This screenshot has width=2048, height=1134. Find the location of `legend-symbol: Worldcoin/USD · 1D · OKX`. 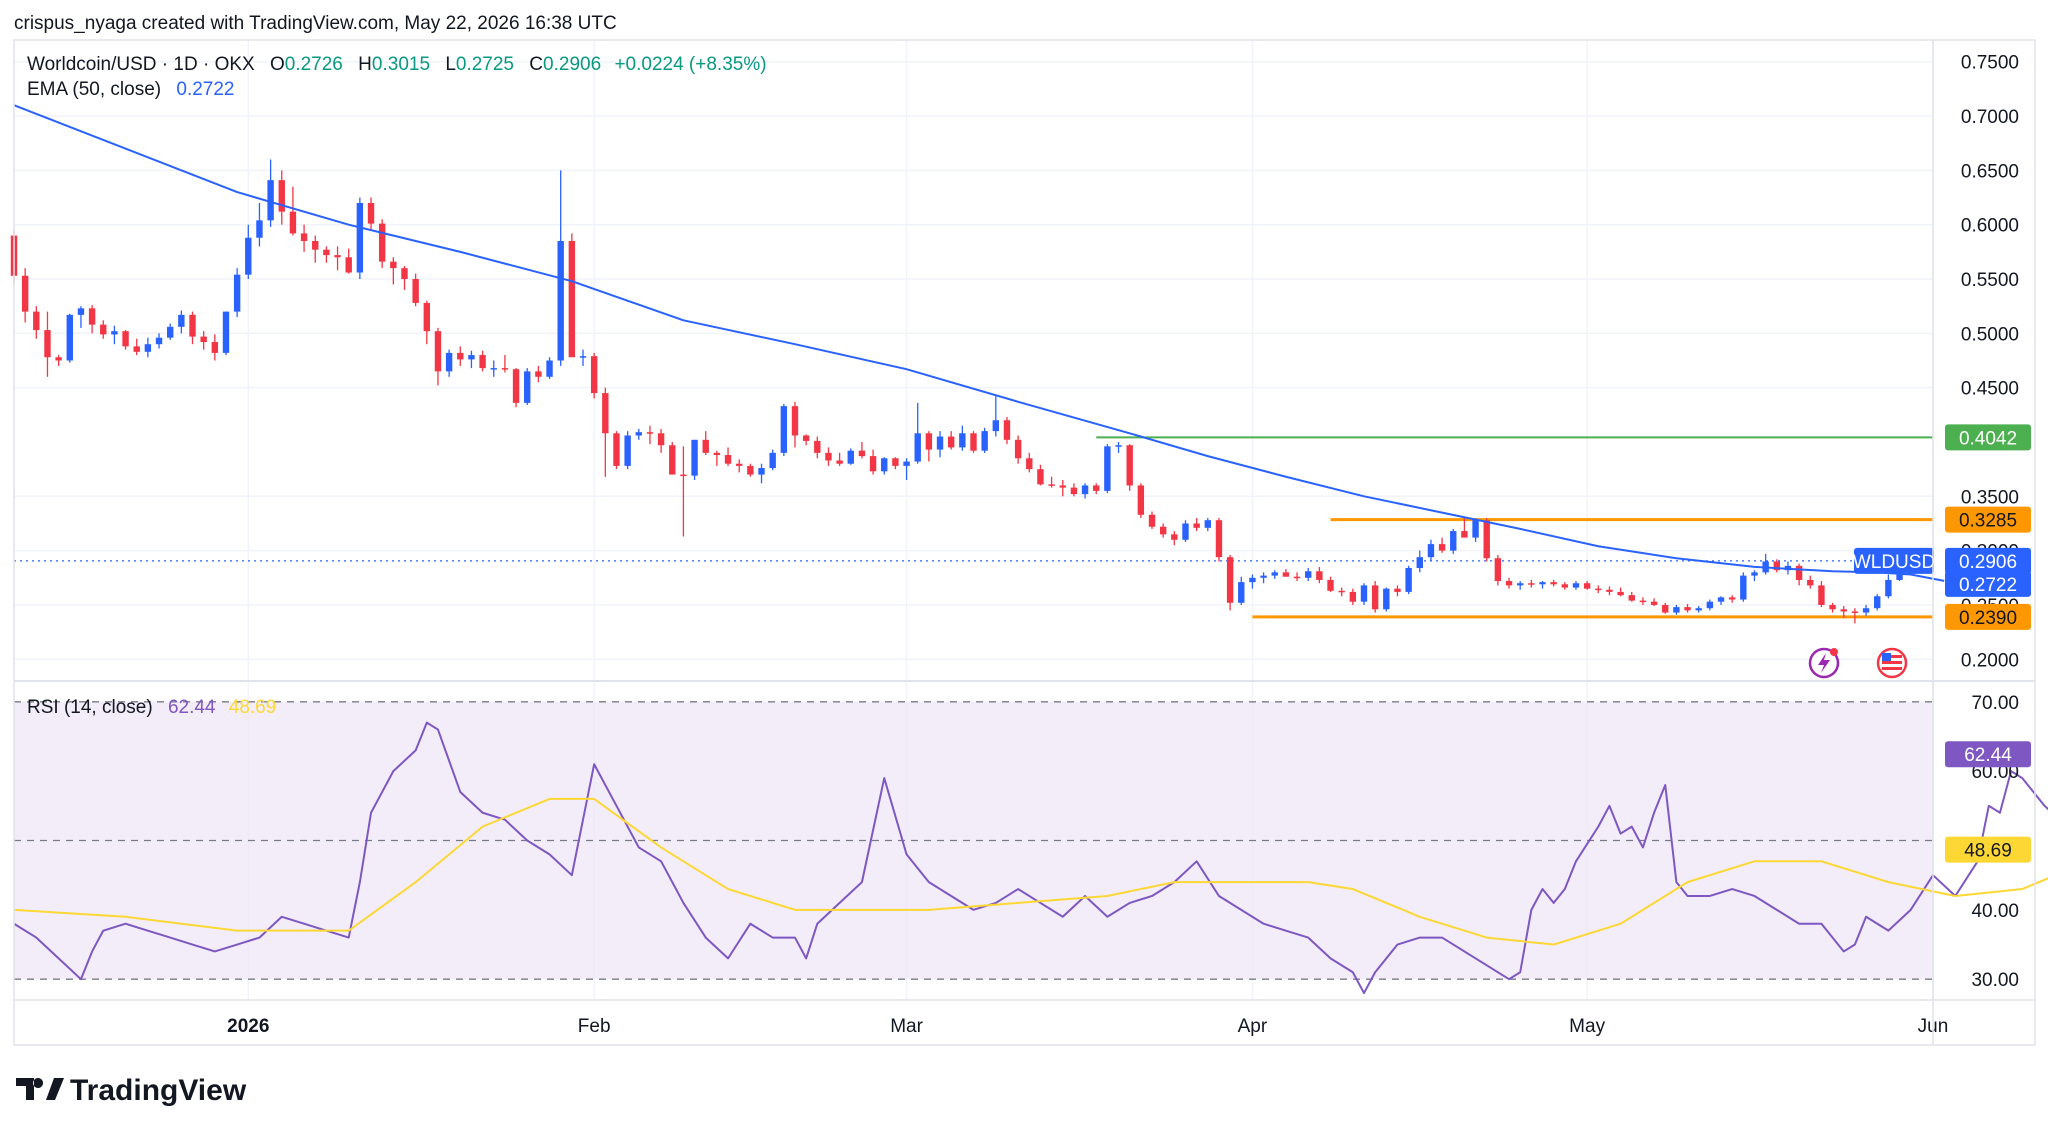

legend-symbol: Worldcoin/USD · 1D · OKX is located at coordinates (141, 64).